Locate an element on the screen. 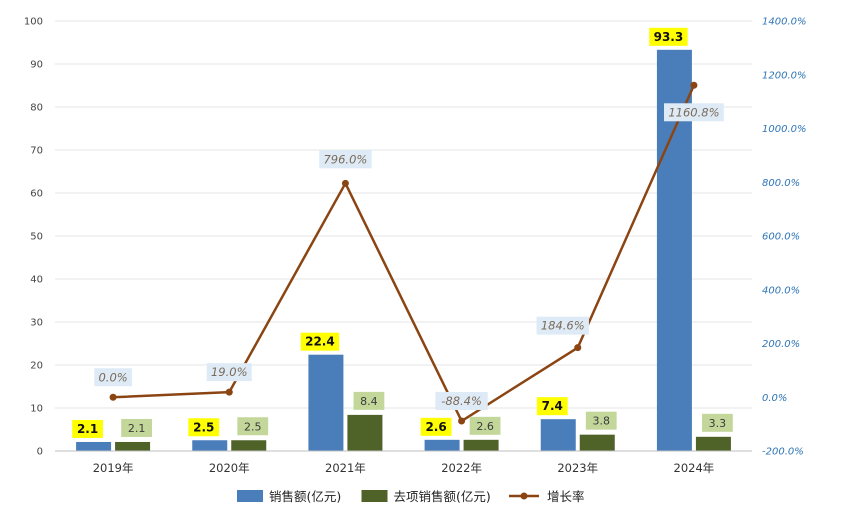 This screenshot has width=841, height=518. left-tick-label: 80 is located at coordinates (36, 108).